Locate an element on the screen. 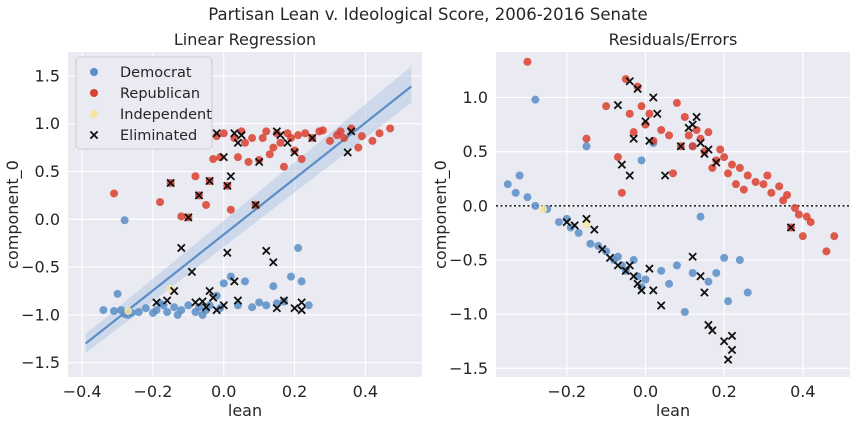 This screenshot has width=856, height=424. y-axis-label: component_0 is located at coordinates (13, 214).